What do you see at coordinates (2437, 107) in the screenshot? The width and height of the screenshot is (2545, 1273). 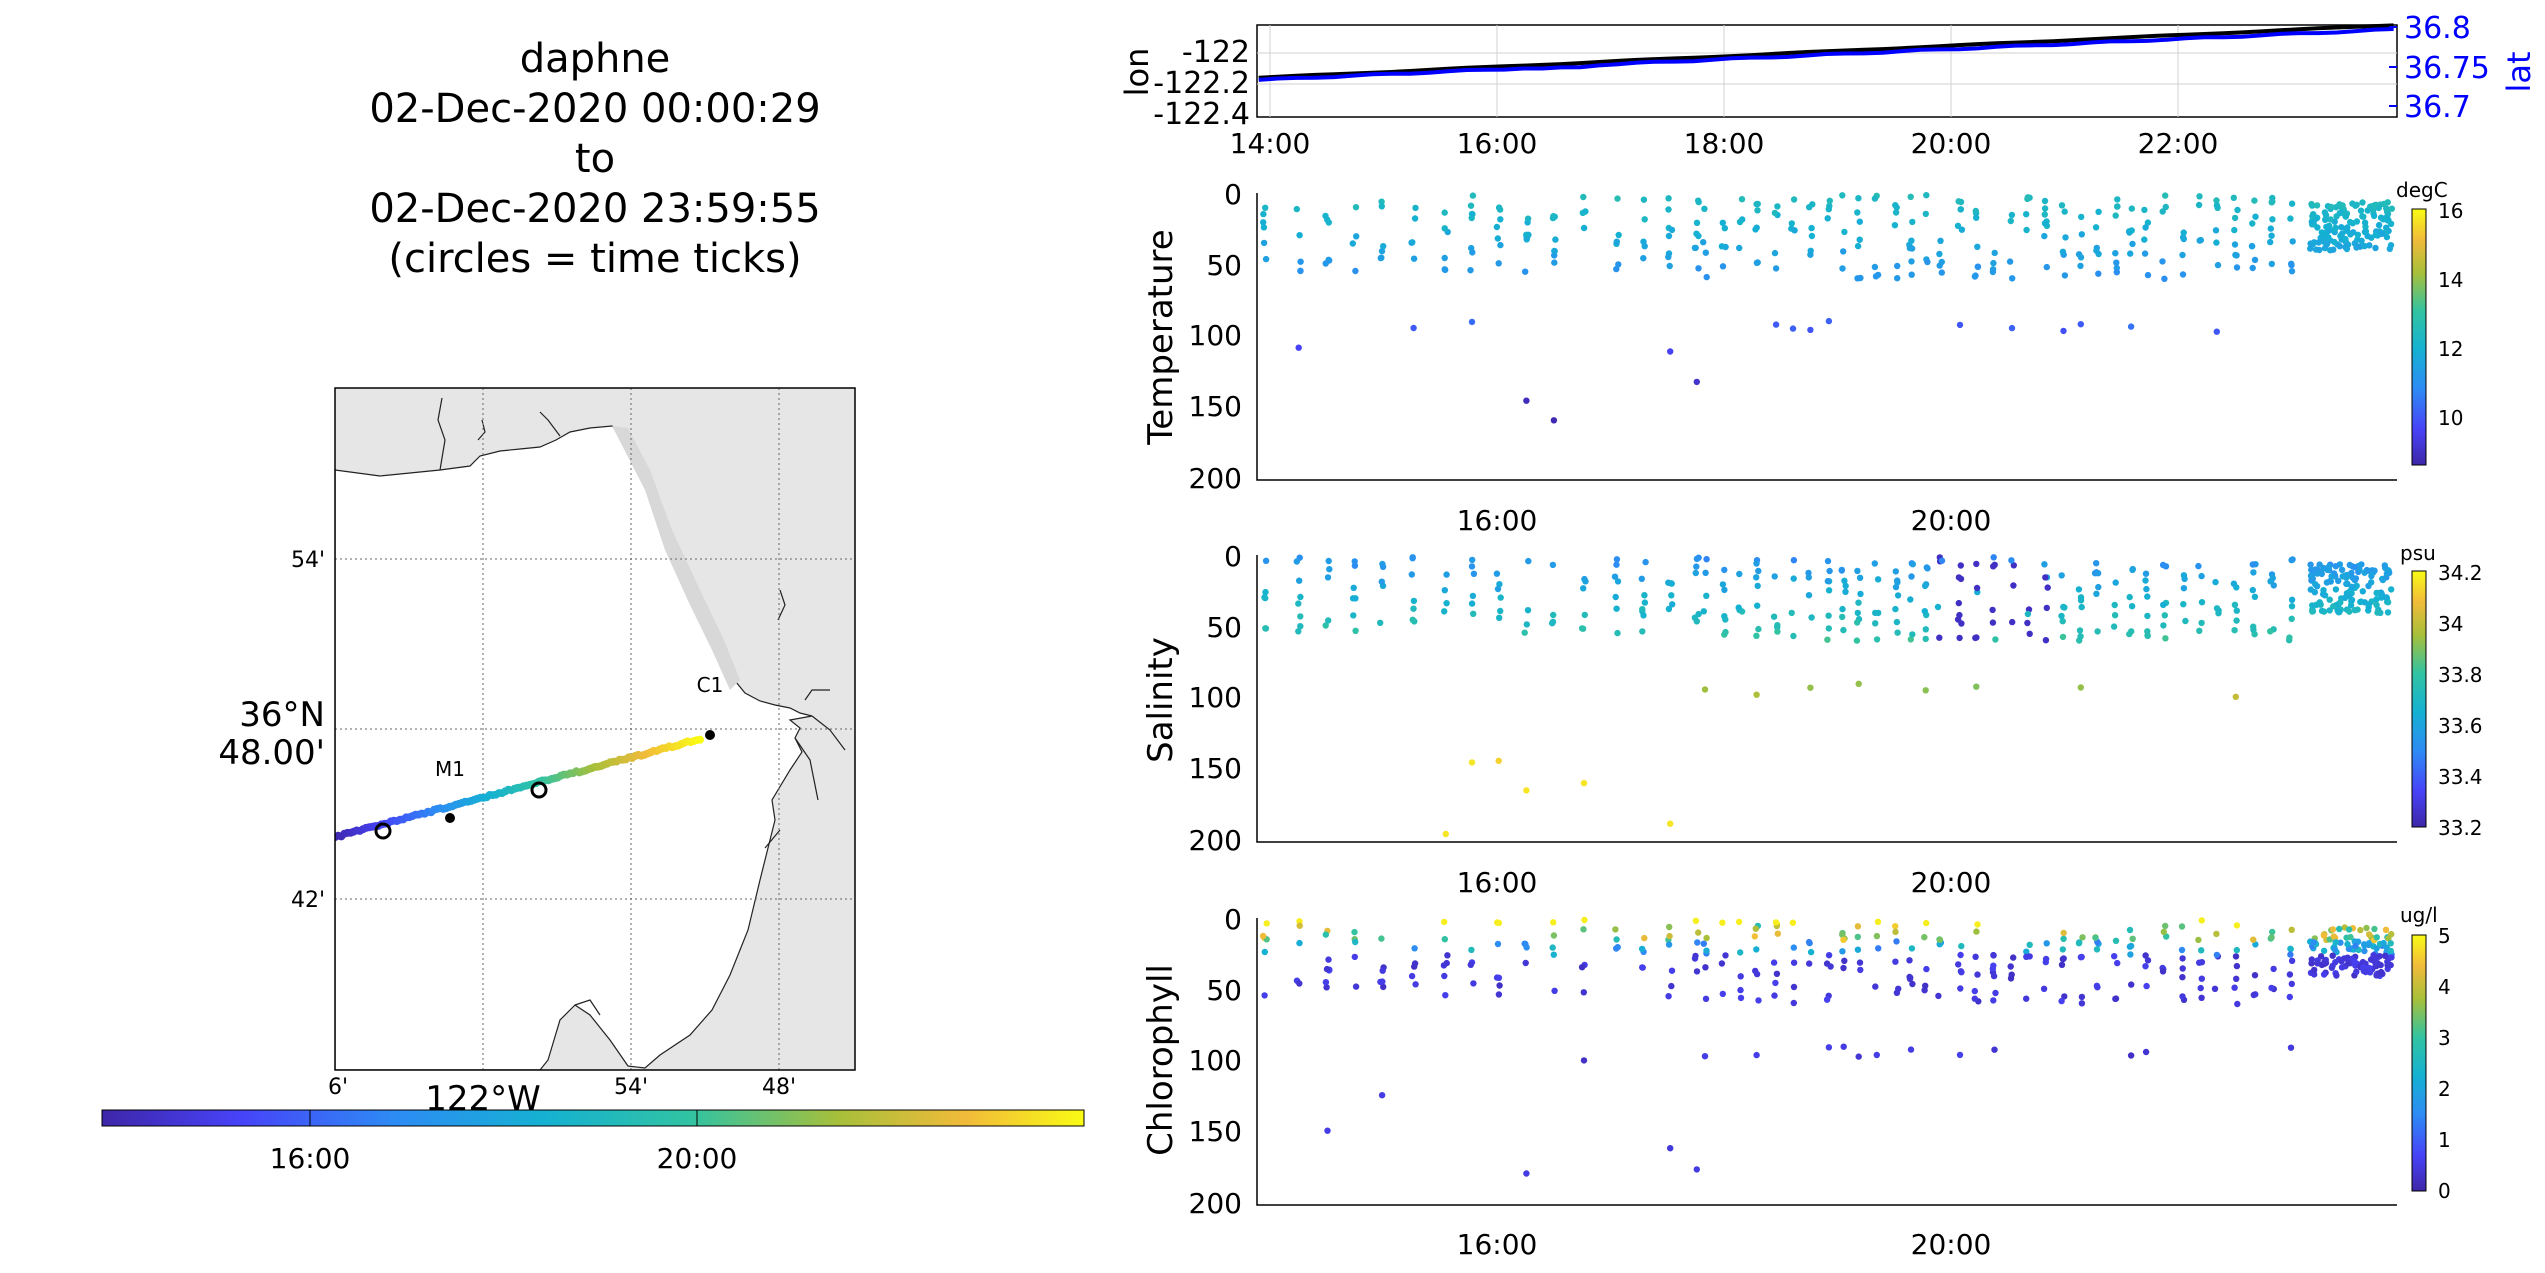 I see `lat-tick: 36.7` at bounding box center [2437, 107].